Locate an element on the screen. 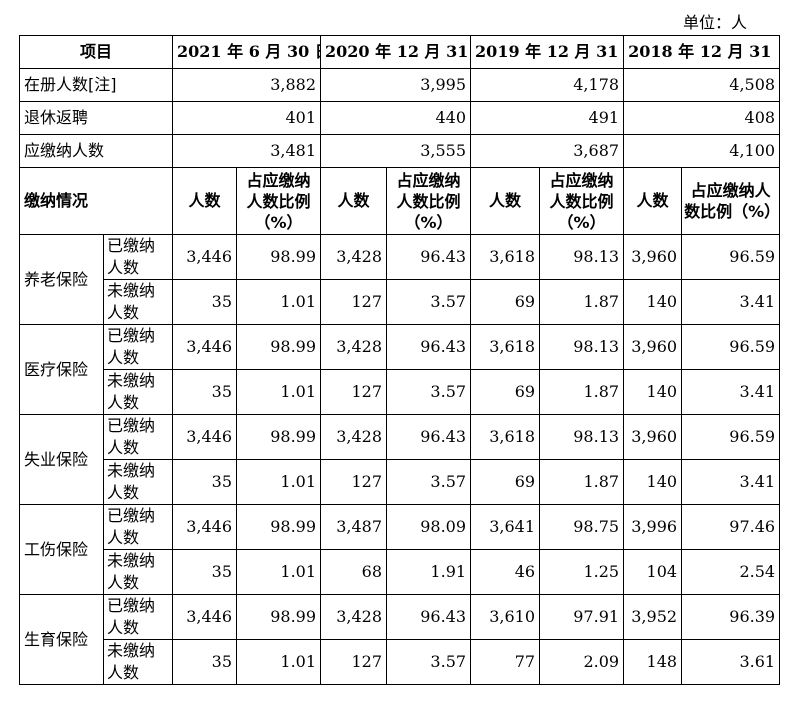 This screenshot has width=795, height=712. insurance-category: 医疗保险 is located at coordinates (61, 369).